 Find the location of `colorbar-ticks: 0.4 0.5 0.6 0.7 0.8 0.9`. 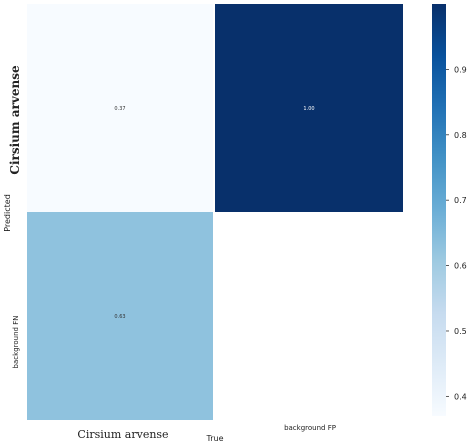

colorbar-ticks: 0.4 0.5 0.6 0.7 0.8 0.9 is located at coordinates (456, 233).